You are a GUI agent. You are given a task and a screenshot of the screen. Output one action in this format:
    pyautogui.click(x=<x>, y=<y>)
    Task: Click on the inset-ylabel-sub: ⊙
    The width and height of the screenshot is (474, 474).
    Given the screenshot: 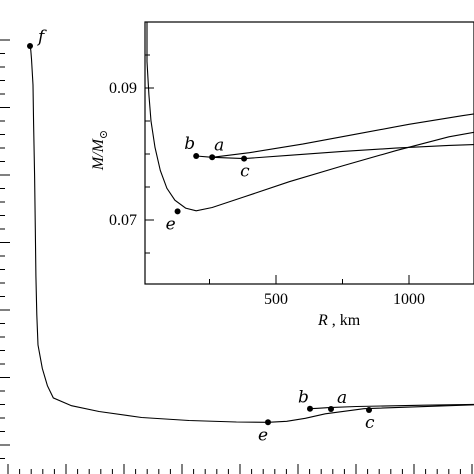 What is the action you would take?
    pyautogui.click(x=104, y=134)
    